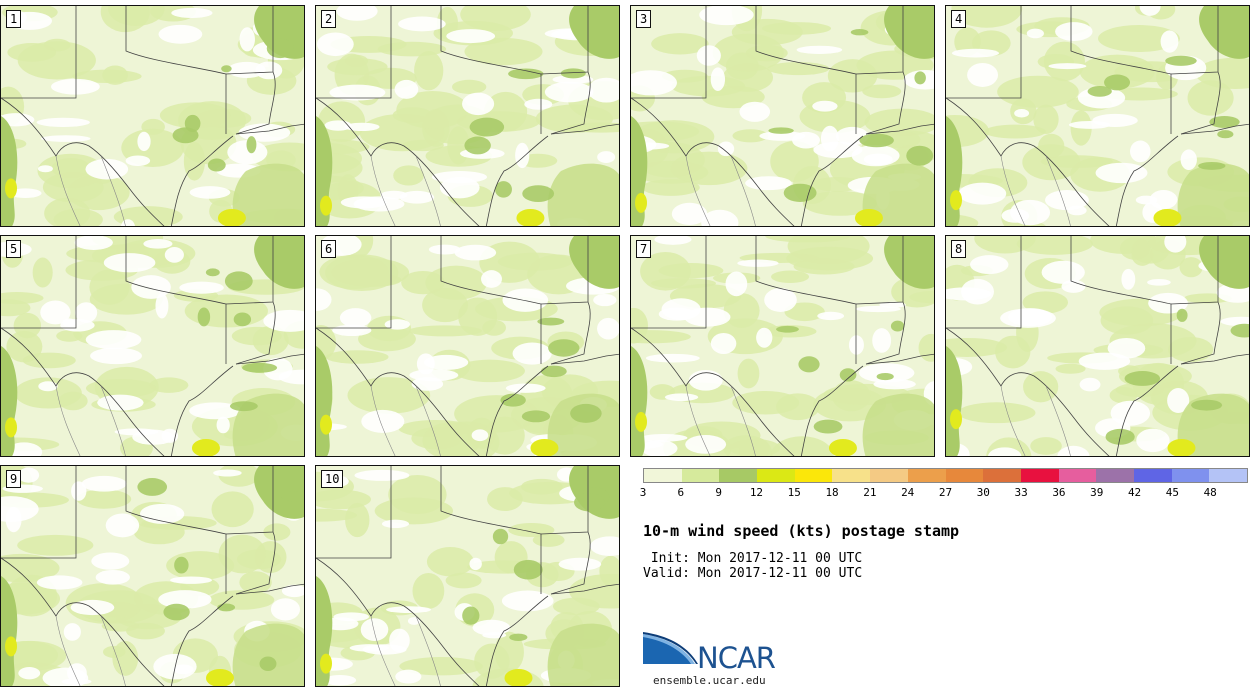 The image size is (1260, 689). I want to click on member-panel: 1, so click(152, 116).